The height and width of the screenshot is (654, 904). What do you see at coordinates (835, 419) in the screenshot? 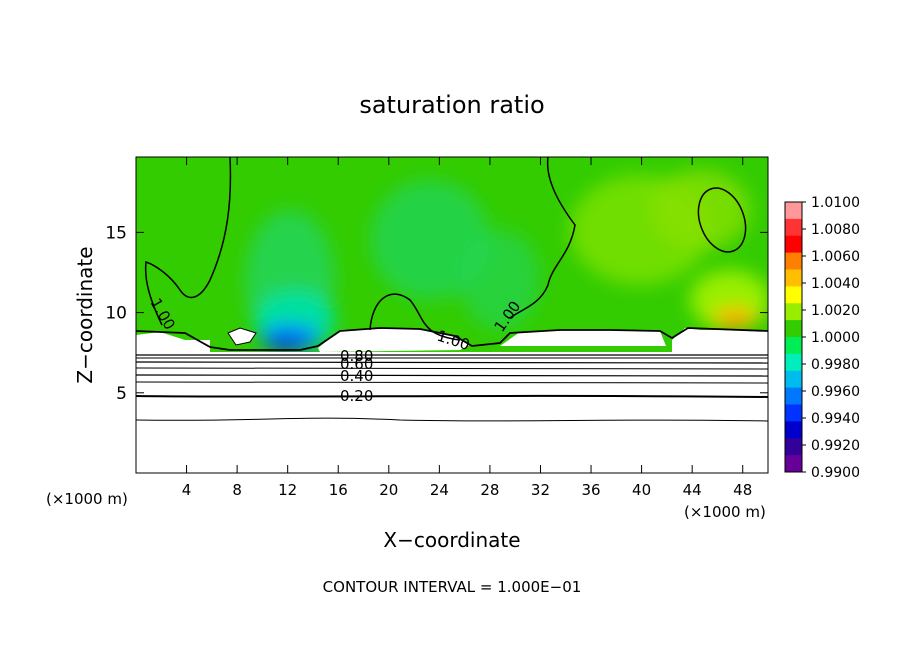
I see `colorbar-label: 0.9940` at bounding box center [835, 419].